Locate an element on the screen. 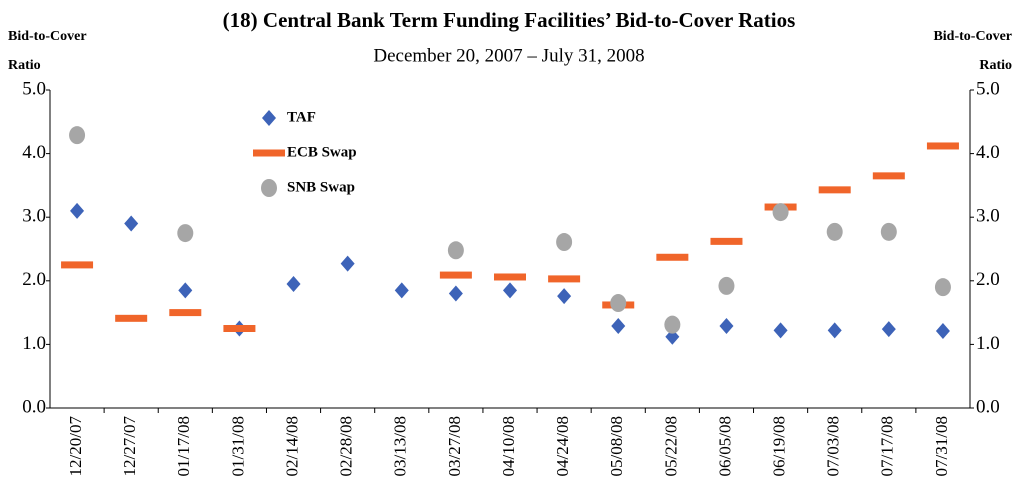  x-tick-label: 01/31/08 is located at coordinates (237, 446).